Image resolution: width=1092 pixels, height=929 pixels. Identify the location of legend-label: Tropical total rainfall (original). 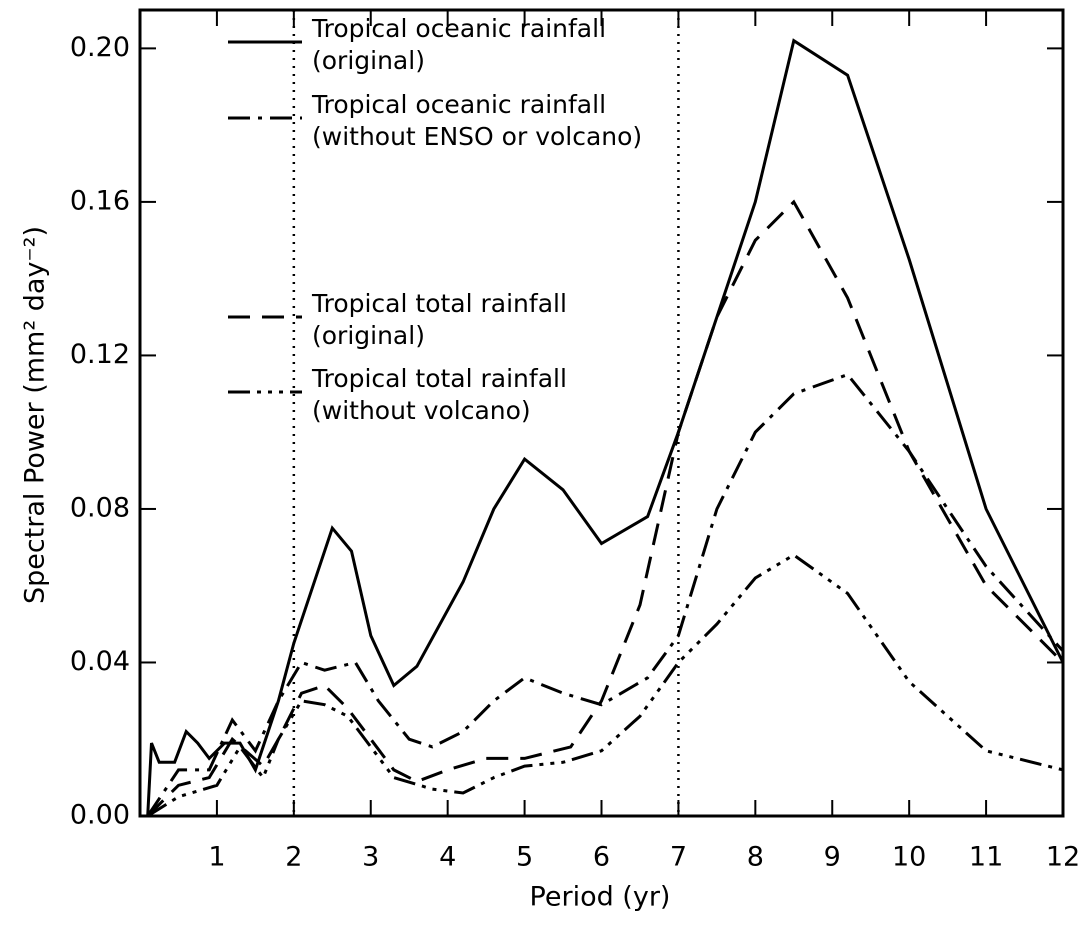
(439, 319).